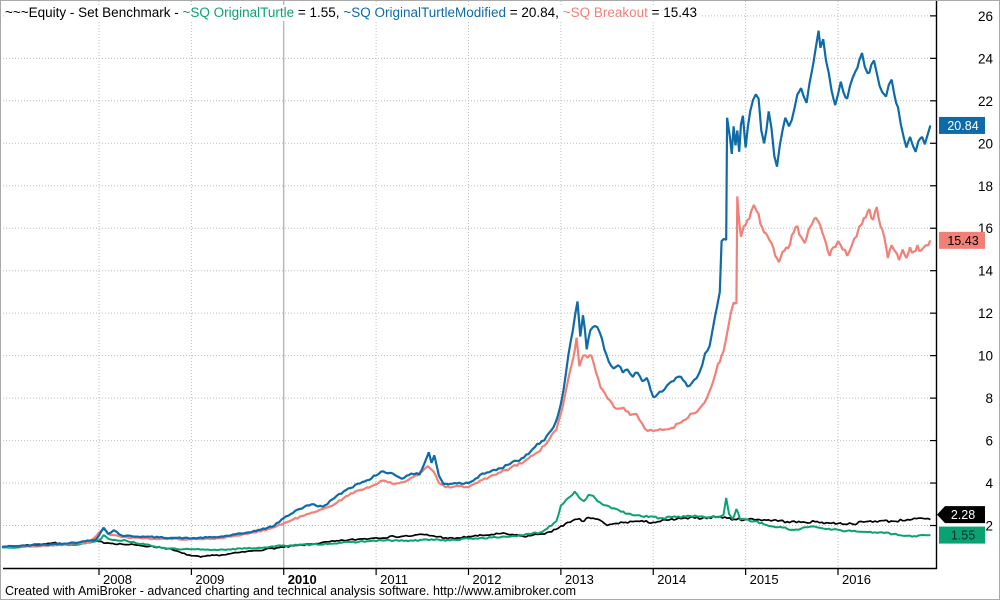  Describe the element at coordinates (985, 313) in the screenshot. I see `y-tick-label: 12` at that location.